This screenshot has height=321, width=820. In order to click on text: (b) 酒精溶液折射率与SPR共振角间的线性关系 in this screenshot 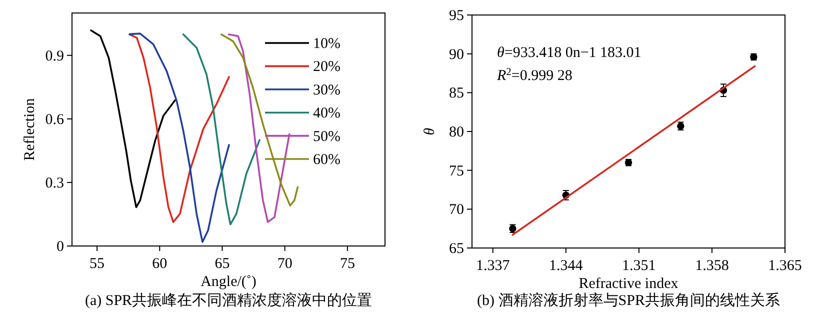, I will do `click(628, 300)`.